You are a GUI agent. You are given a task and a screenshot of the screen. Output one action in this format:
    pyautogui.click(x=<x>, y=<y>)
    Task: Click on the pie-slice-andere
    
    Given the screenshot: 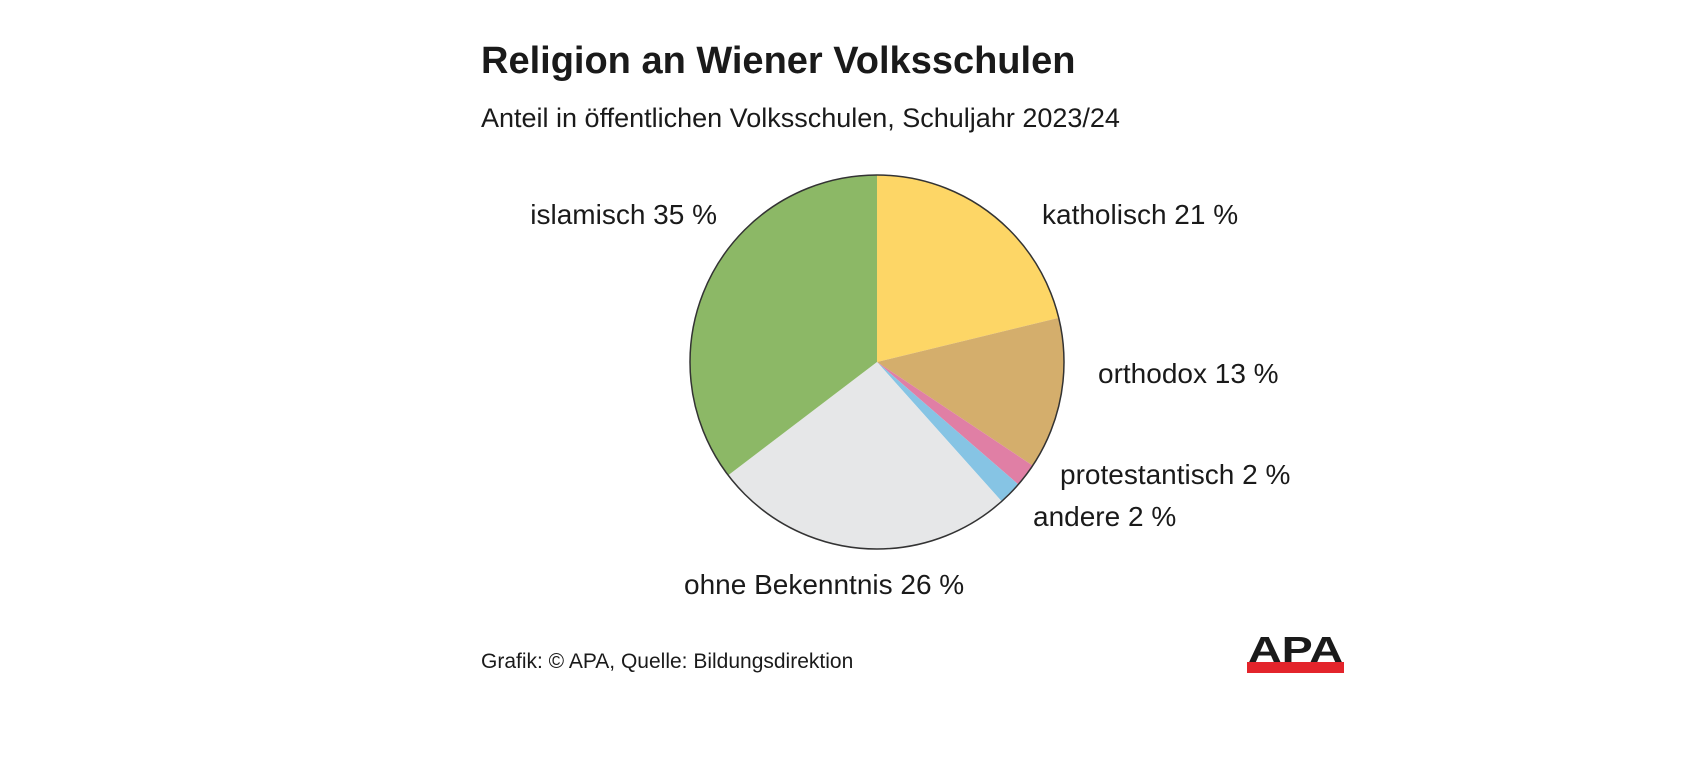 What is the action you would take?
    pyautogui.click(x=948, y=432)
    